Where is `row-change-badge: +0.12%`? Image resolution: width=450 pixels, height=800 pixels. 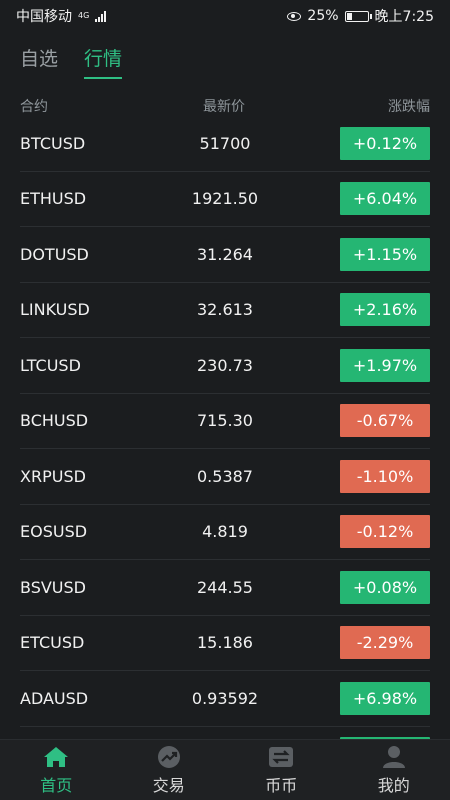
row-change-badge: +0.12% is located at coordinates (385, 143).